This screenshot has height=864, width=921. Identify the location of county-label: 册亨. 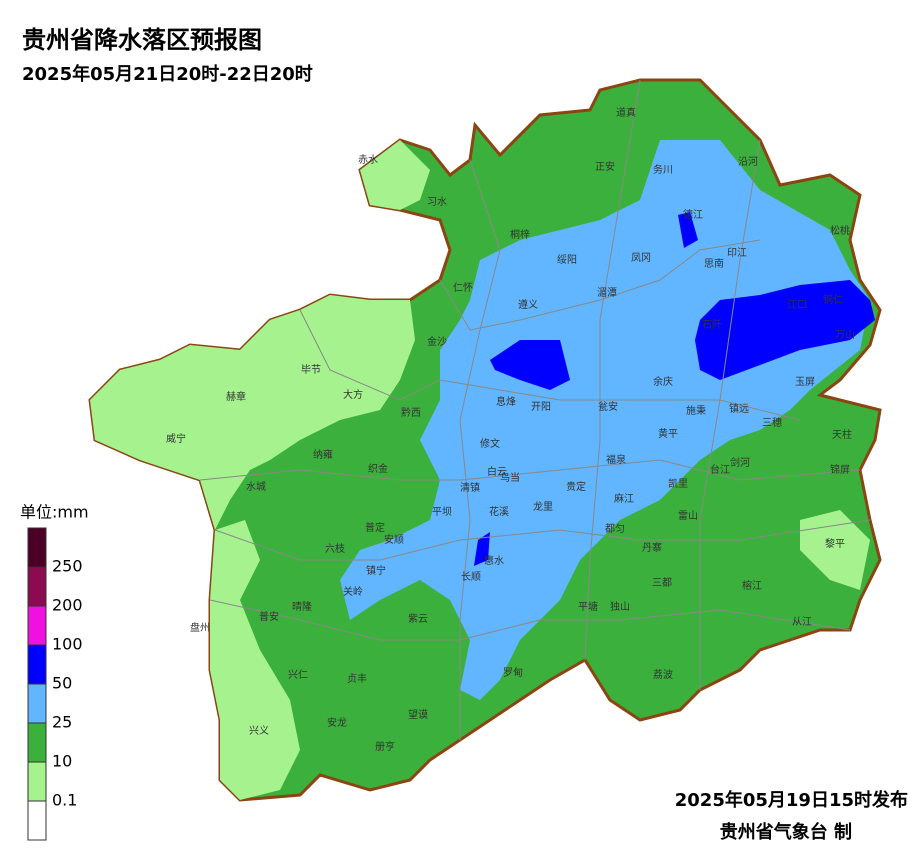
(385, 746).